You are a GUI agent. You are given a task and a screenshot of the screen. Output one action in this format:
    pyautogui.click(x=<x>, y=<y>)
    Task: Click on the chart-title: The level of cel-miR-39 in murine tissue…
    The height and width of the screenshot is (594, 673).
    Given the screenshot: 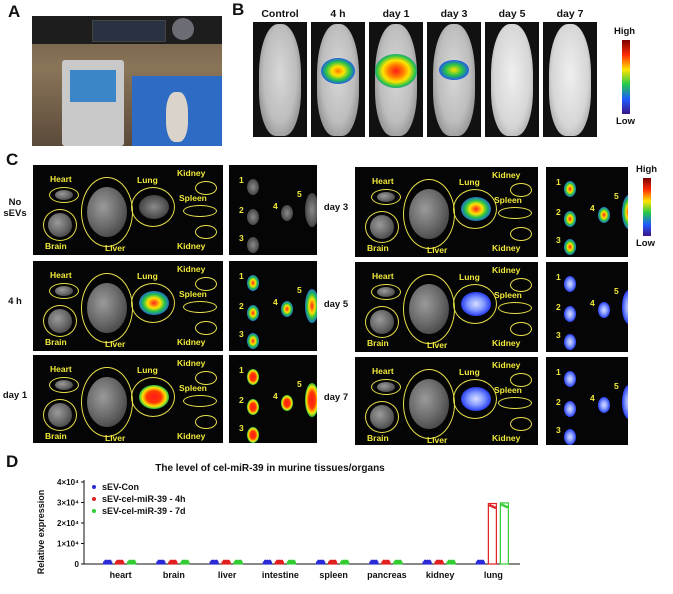 What is the action you would take?
    pyautogui.click(x=270, y=468)
    